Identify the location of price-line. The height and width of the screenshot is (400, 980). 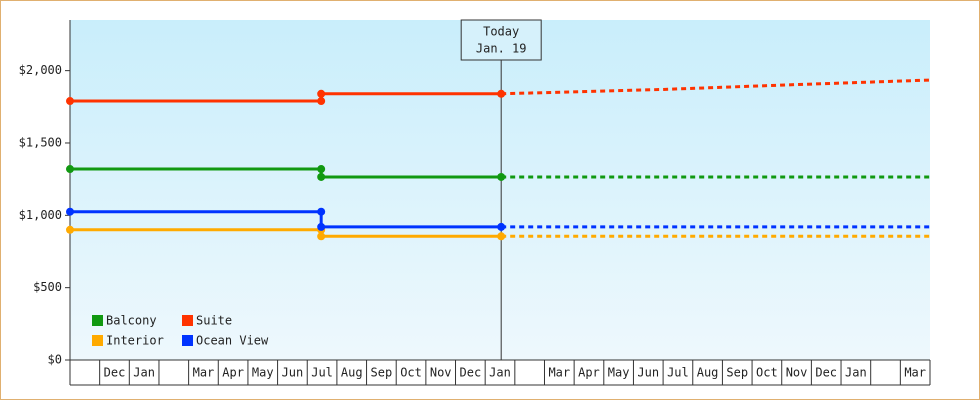
(286, 219).